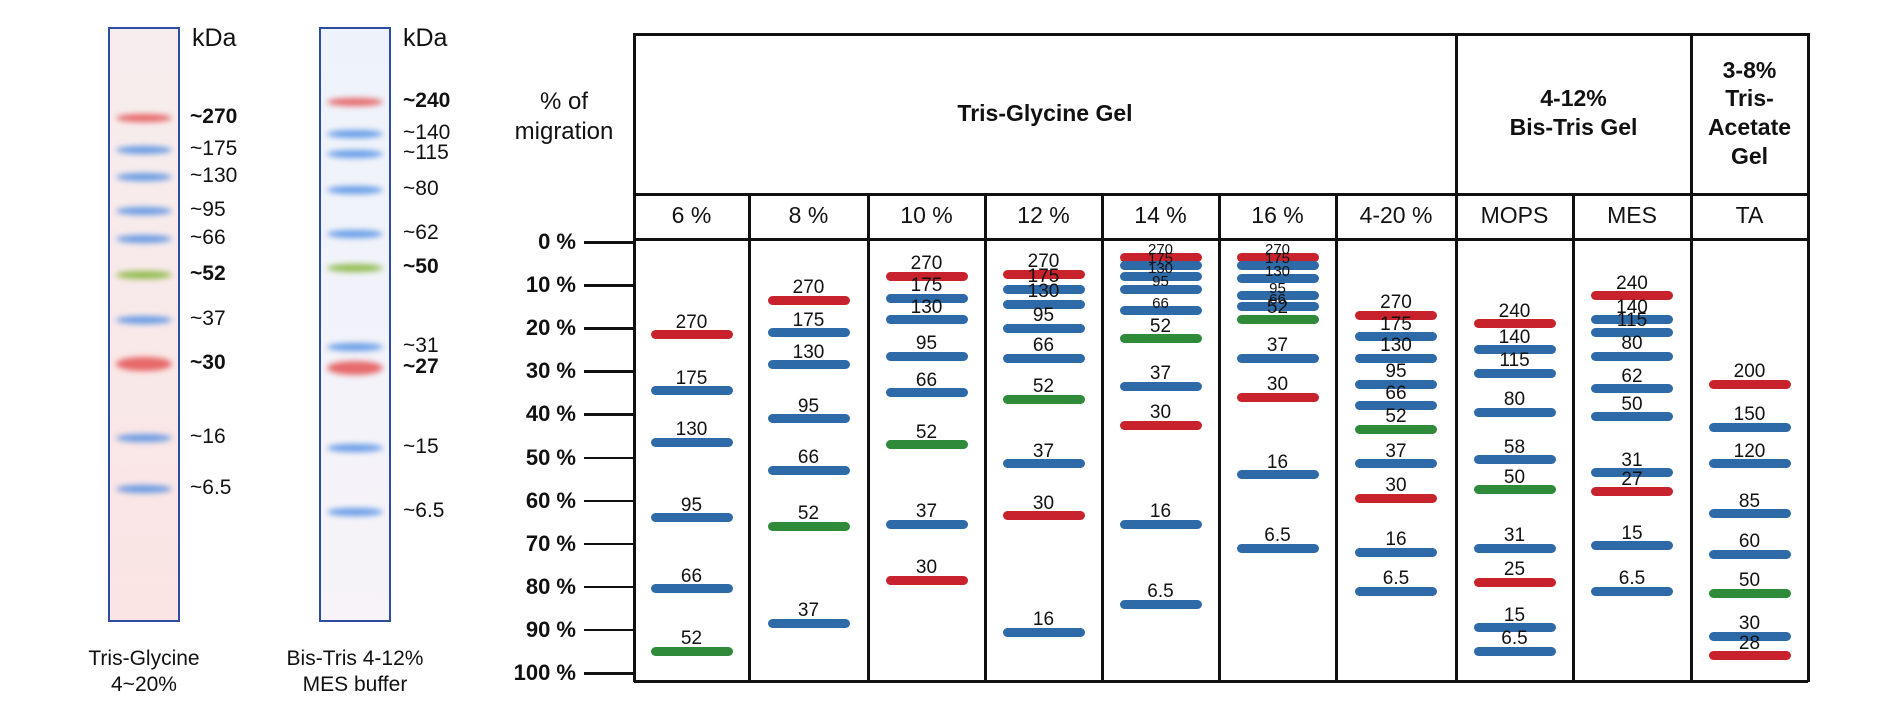  Describe the element at coordinates (1691, 357) in the screenshot. I see `group-border` at that location.